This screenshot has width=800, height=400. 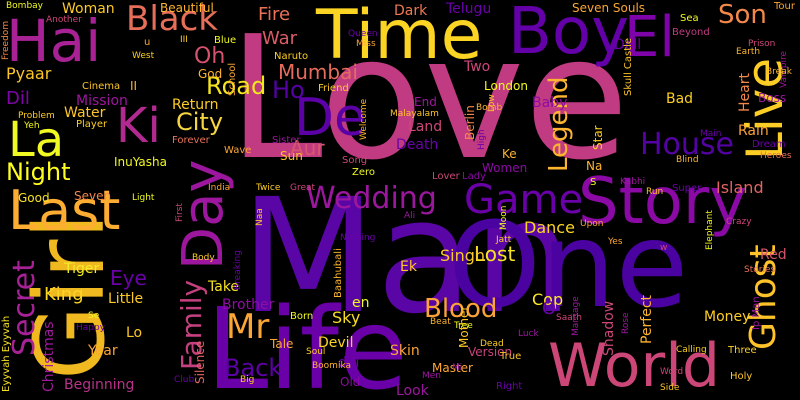 What do you see at coordinates (318, 72) in the screenshot?
I see `word-mumbai: Mumbai` at bounding box center [318, 72].